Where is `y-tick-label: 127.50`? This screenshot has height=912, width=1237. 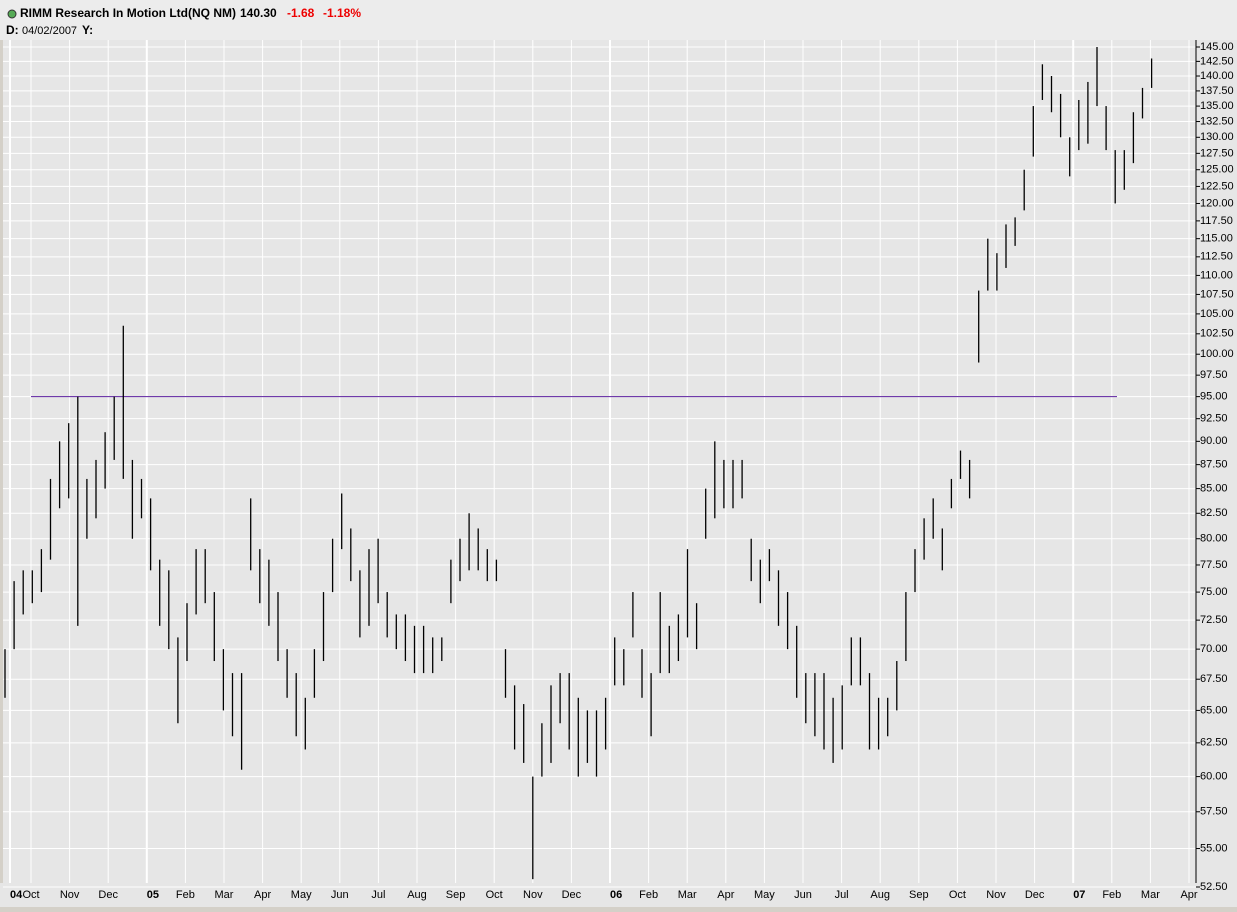
y-tick-label: 127.50 is located at coordinates (1217, 153).